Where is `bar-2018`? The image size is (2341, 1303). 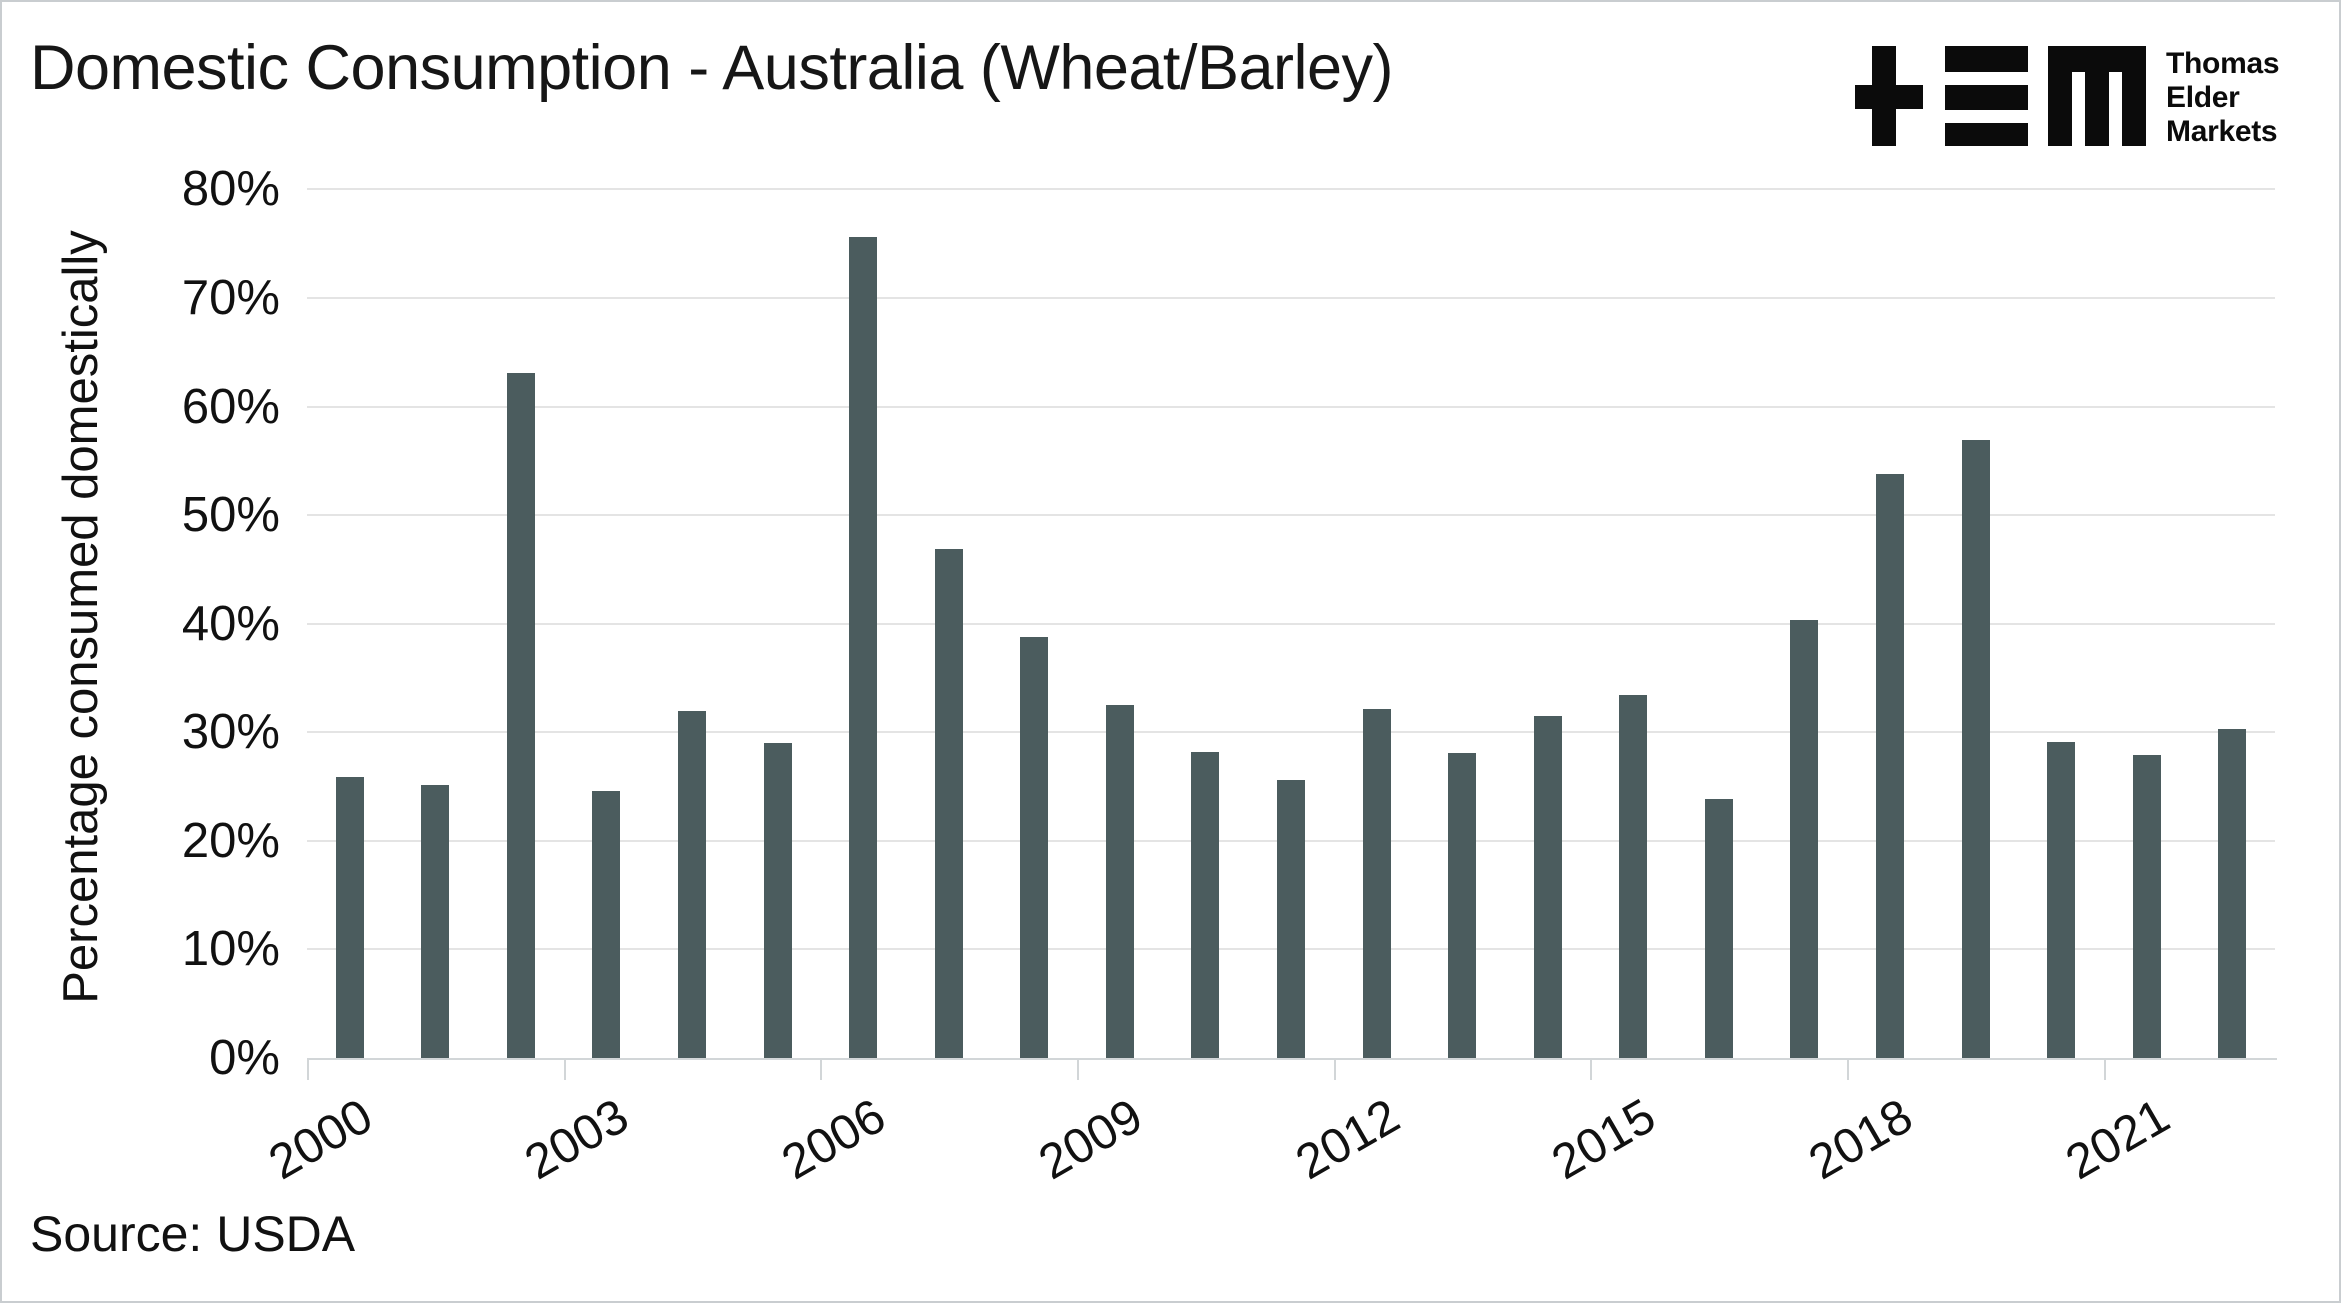 bar-2018 is located at coordinates (1889, 765).